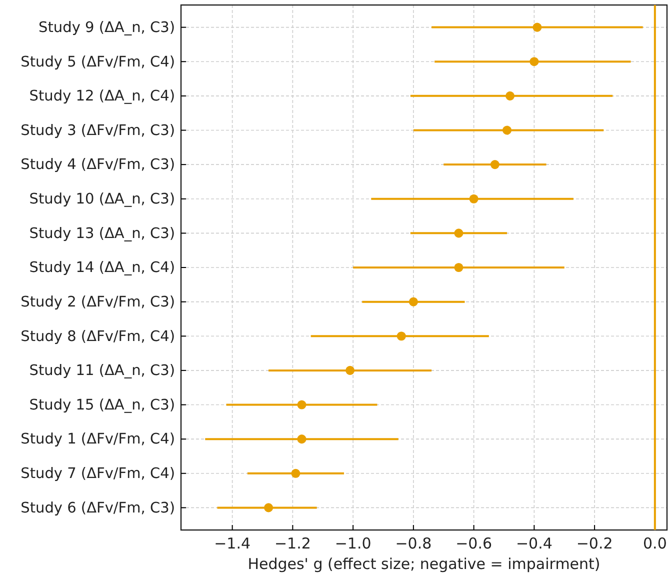 This screenshot has height=575, width=669. I want to click on x-tick-label: −0.4, so click(534, 543).